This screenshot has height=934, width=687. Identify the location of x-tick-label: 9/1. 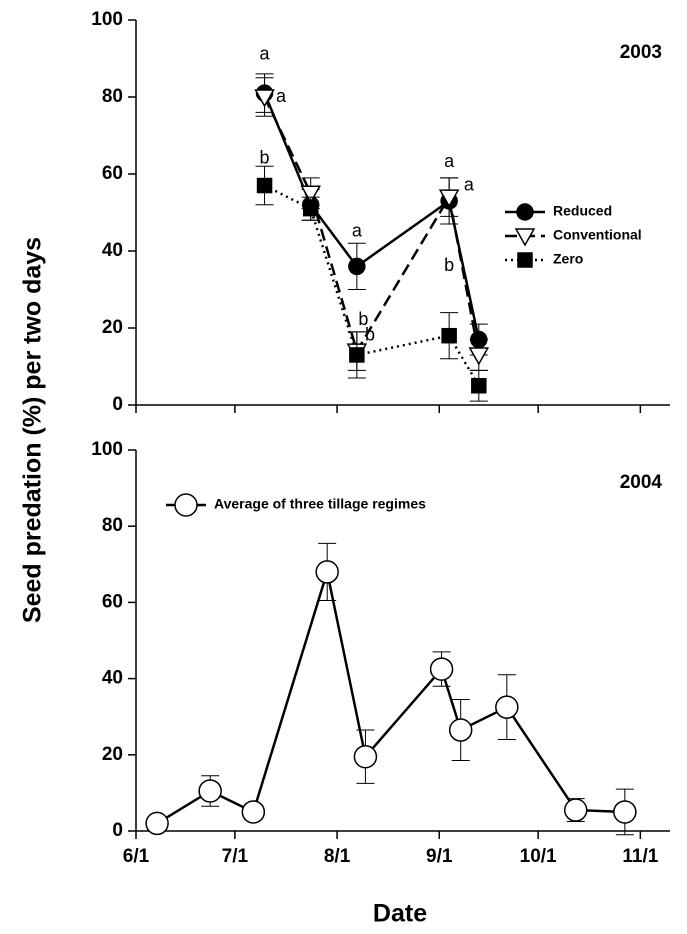
(439, 856).